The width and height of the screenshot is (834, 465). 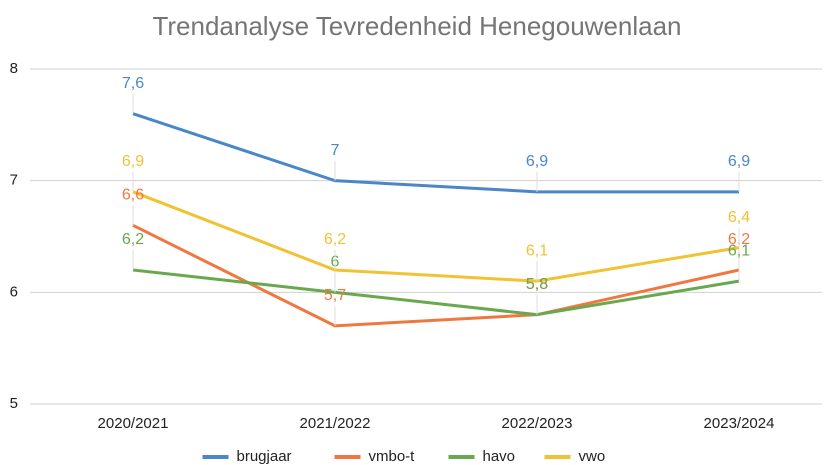 I want to click on legend-label: vmbo-t, so click(x=392, y=456).